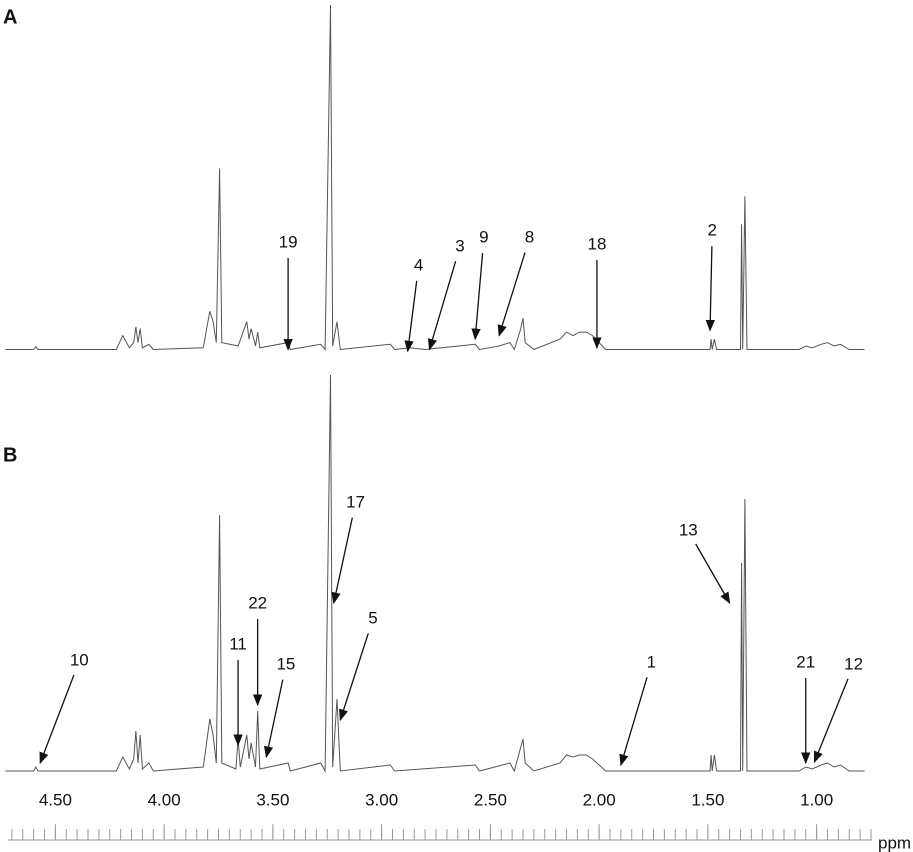  What do you see at coordinates (459, 245) in the screenshot?
I see `annotation-label: 3` at bounding box center [459, 245].